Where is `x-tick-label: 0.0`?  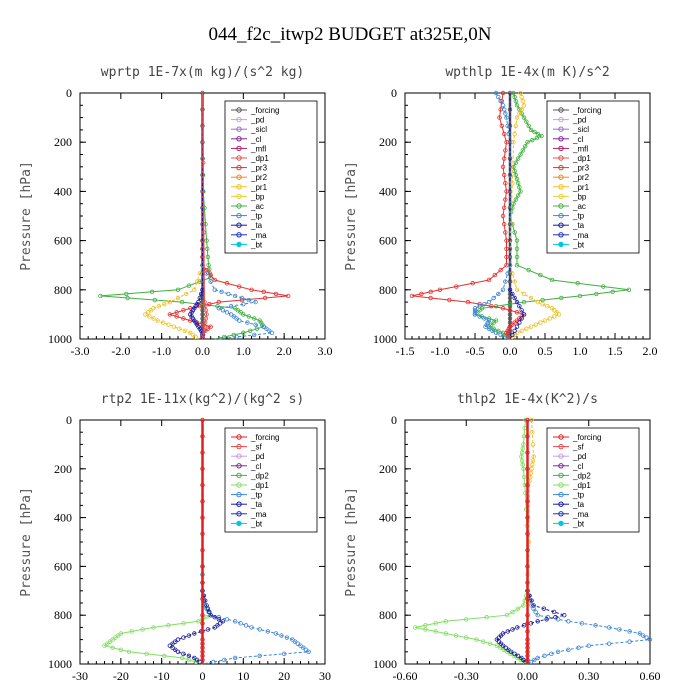
x-tick-label: 0.0 is located at coordinates (510, 351).